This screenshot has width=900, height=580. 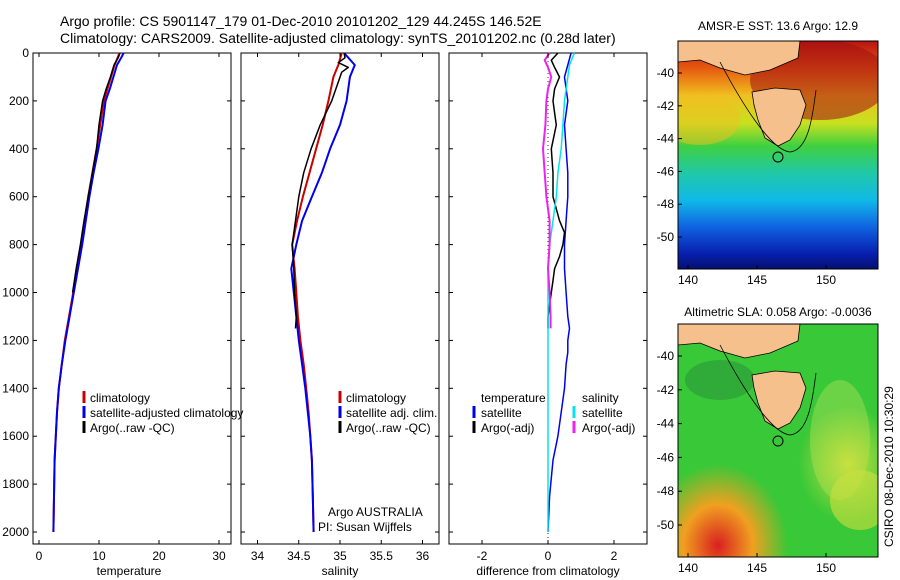 What do you see at coordinates (556, 190) in the screenshot?
I see `series-line-temperature-argo-adj-` at bounding box center [556, 190].